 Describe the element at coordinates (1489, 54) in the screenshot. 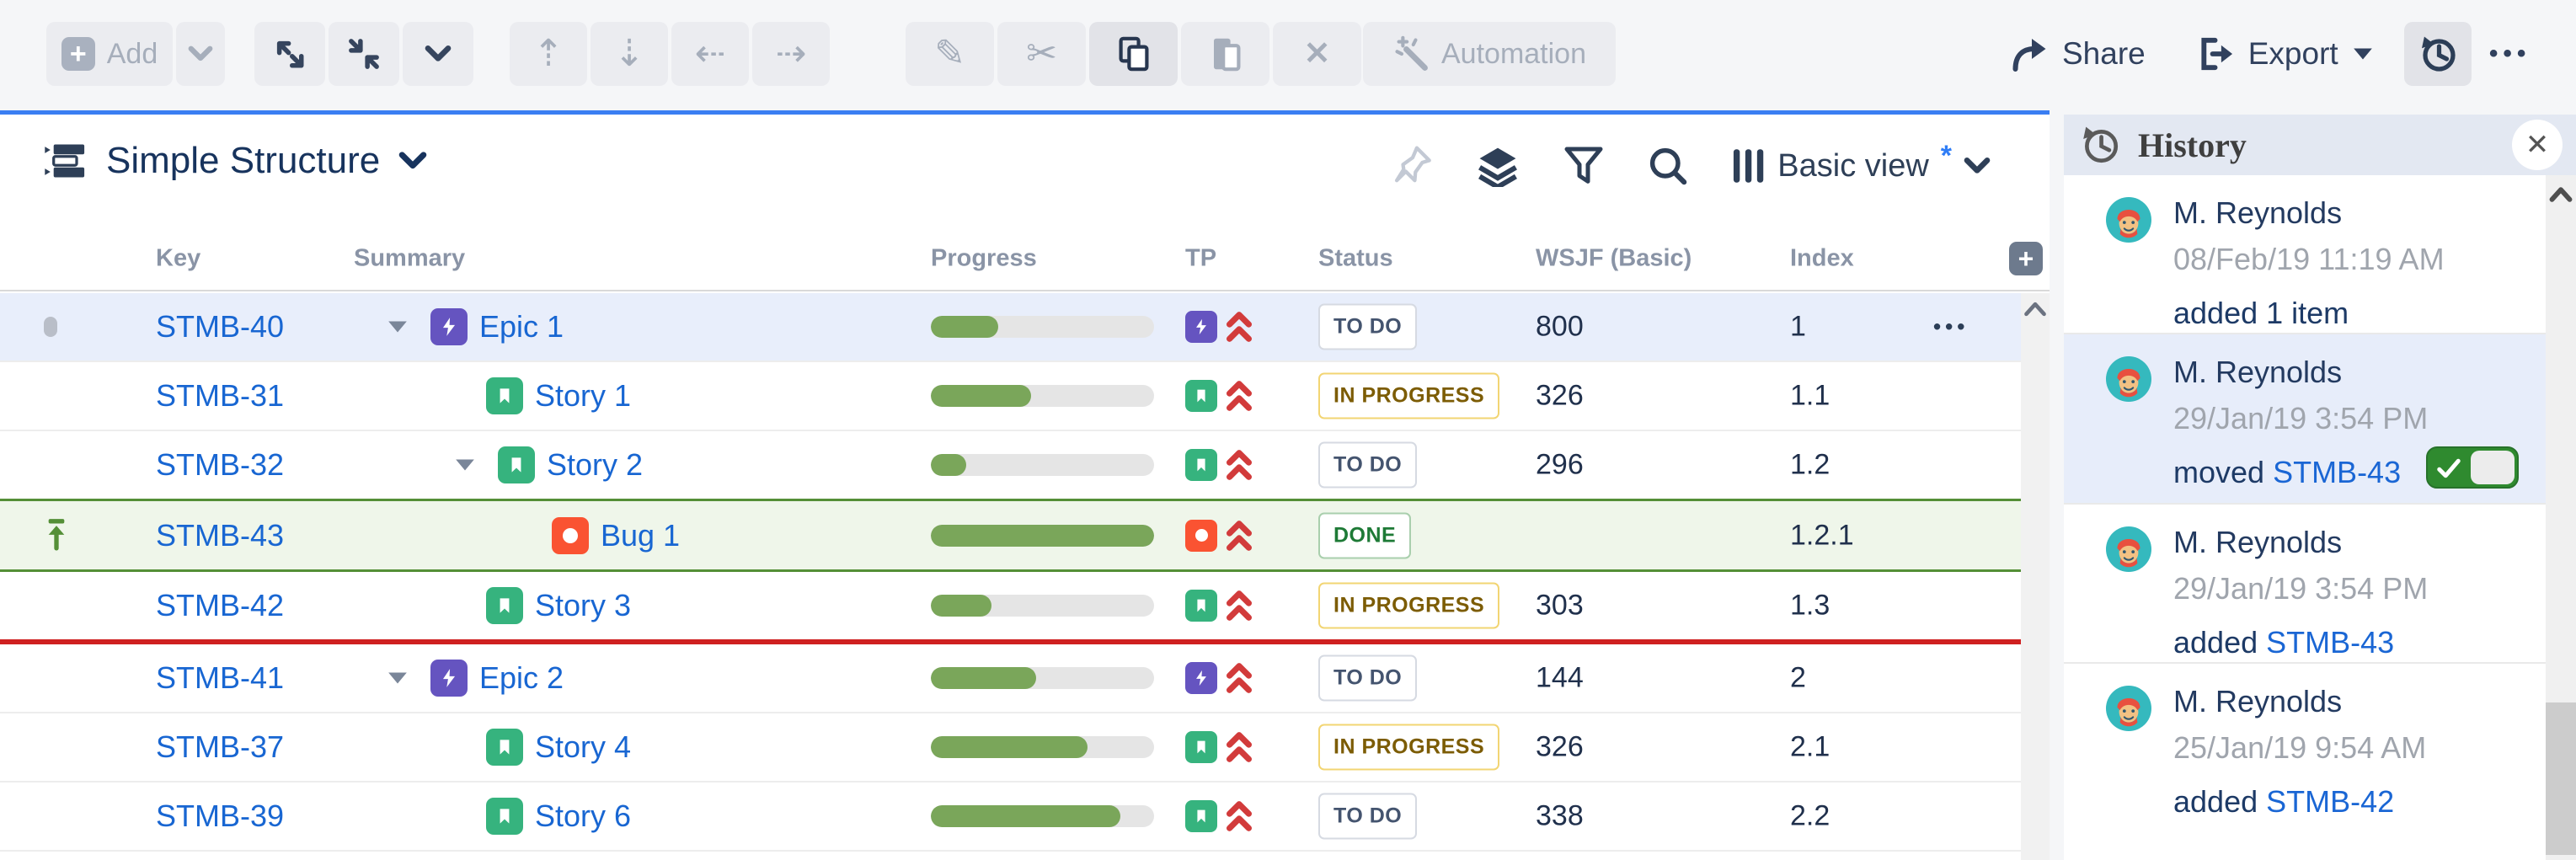

I see `automation-button: Automation` at that location.